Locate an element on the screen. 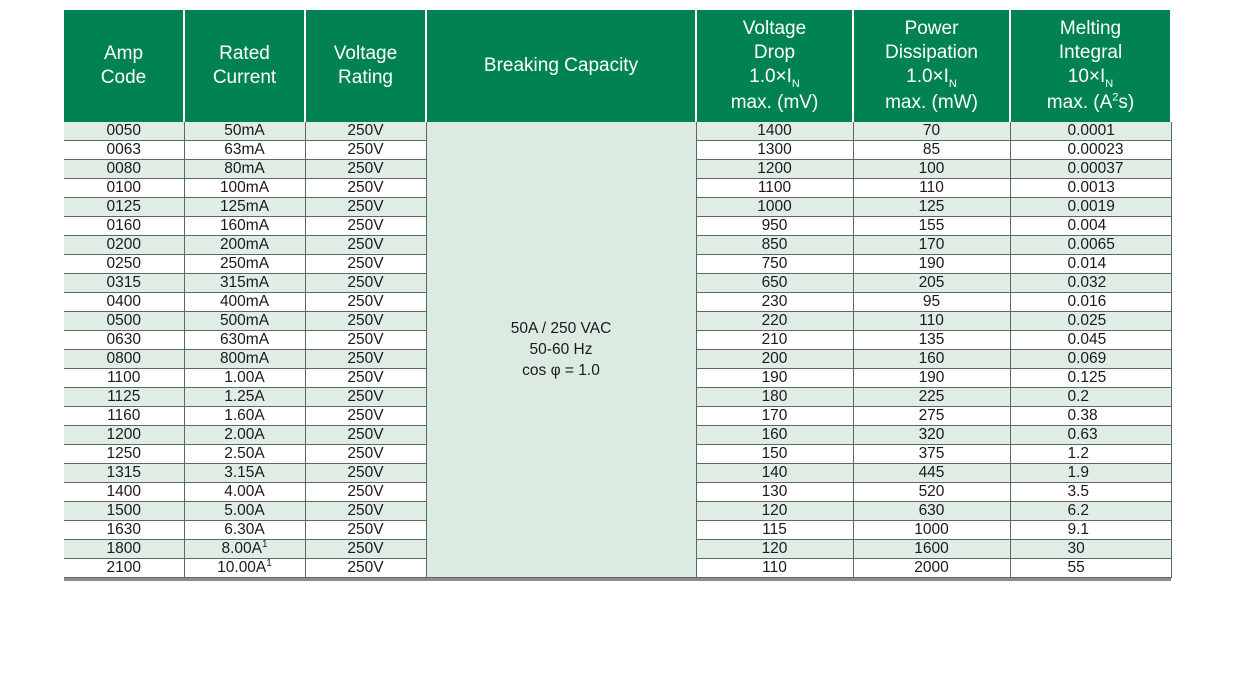 The width and height of the screenshot is (1235, 686). table-row: 1160 1.60A 250V 170 275 0.38 is located at coordinates (618, 416).